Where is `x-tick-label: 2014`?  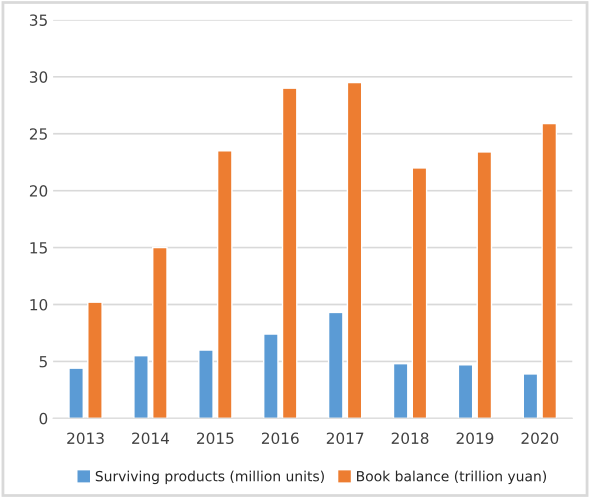 x-tick-label: 2014 is located at coordinates (151, 438).